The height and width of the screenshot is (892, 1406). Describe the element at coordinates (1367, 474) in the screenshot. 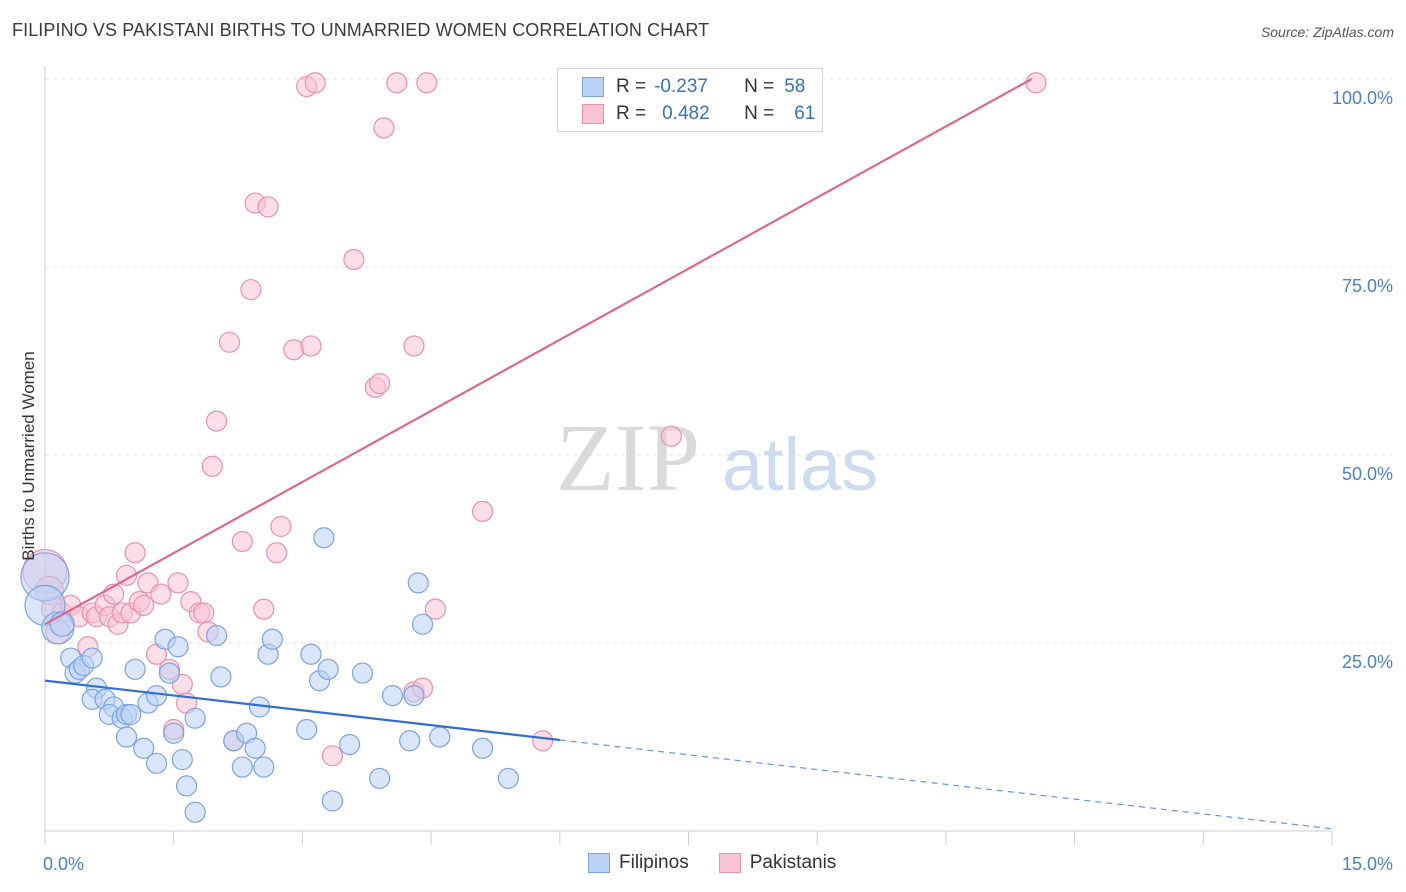

I see `y-tick-label: 50.0%` at that location.